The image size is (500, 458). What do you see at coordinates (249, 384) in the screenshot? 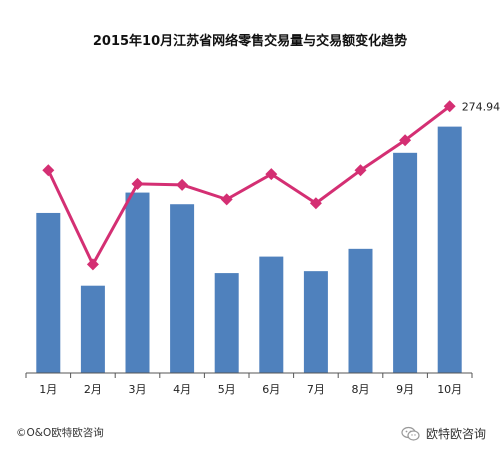
I see `x-axis-ticks: 1月 2月 3月 4月 5月 6月 7月 8月 9月 10月` at bounding box center [249, 384].